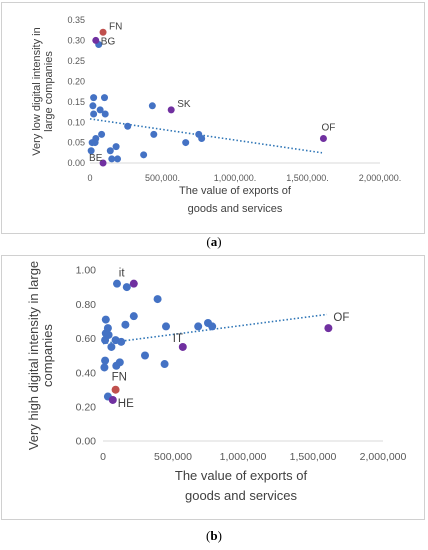 This screenshot has height=550, width=428. I want to click on x-tick-label: 1,500,000, so click(313, 457).